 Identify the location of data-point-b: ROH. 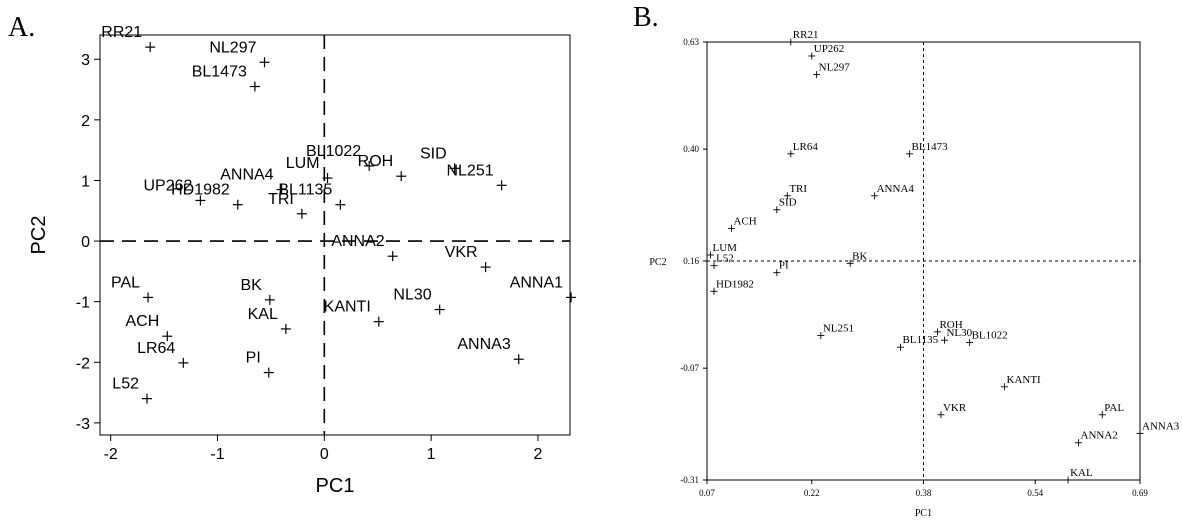
(948, 327).